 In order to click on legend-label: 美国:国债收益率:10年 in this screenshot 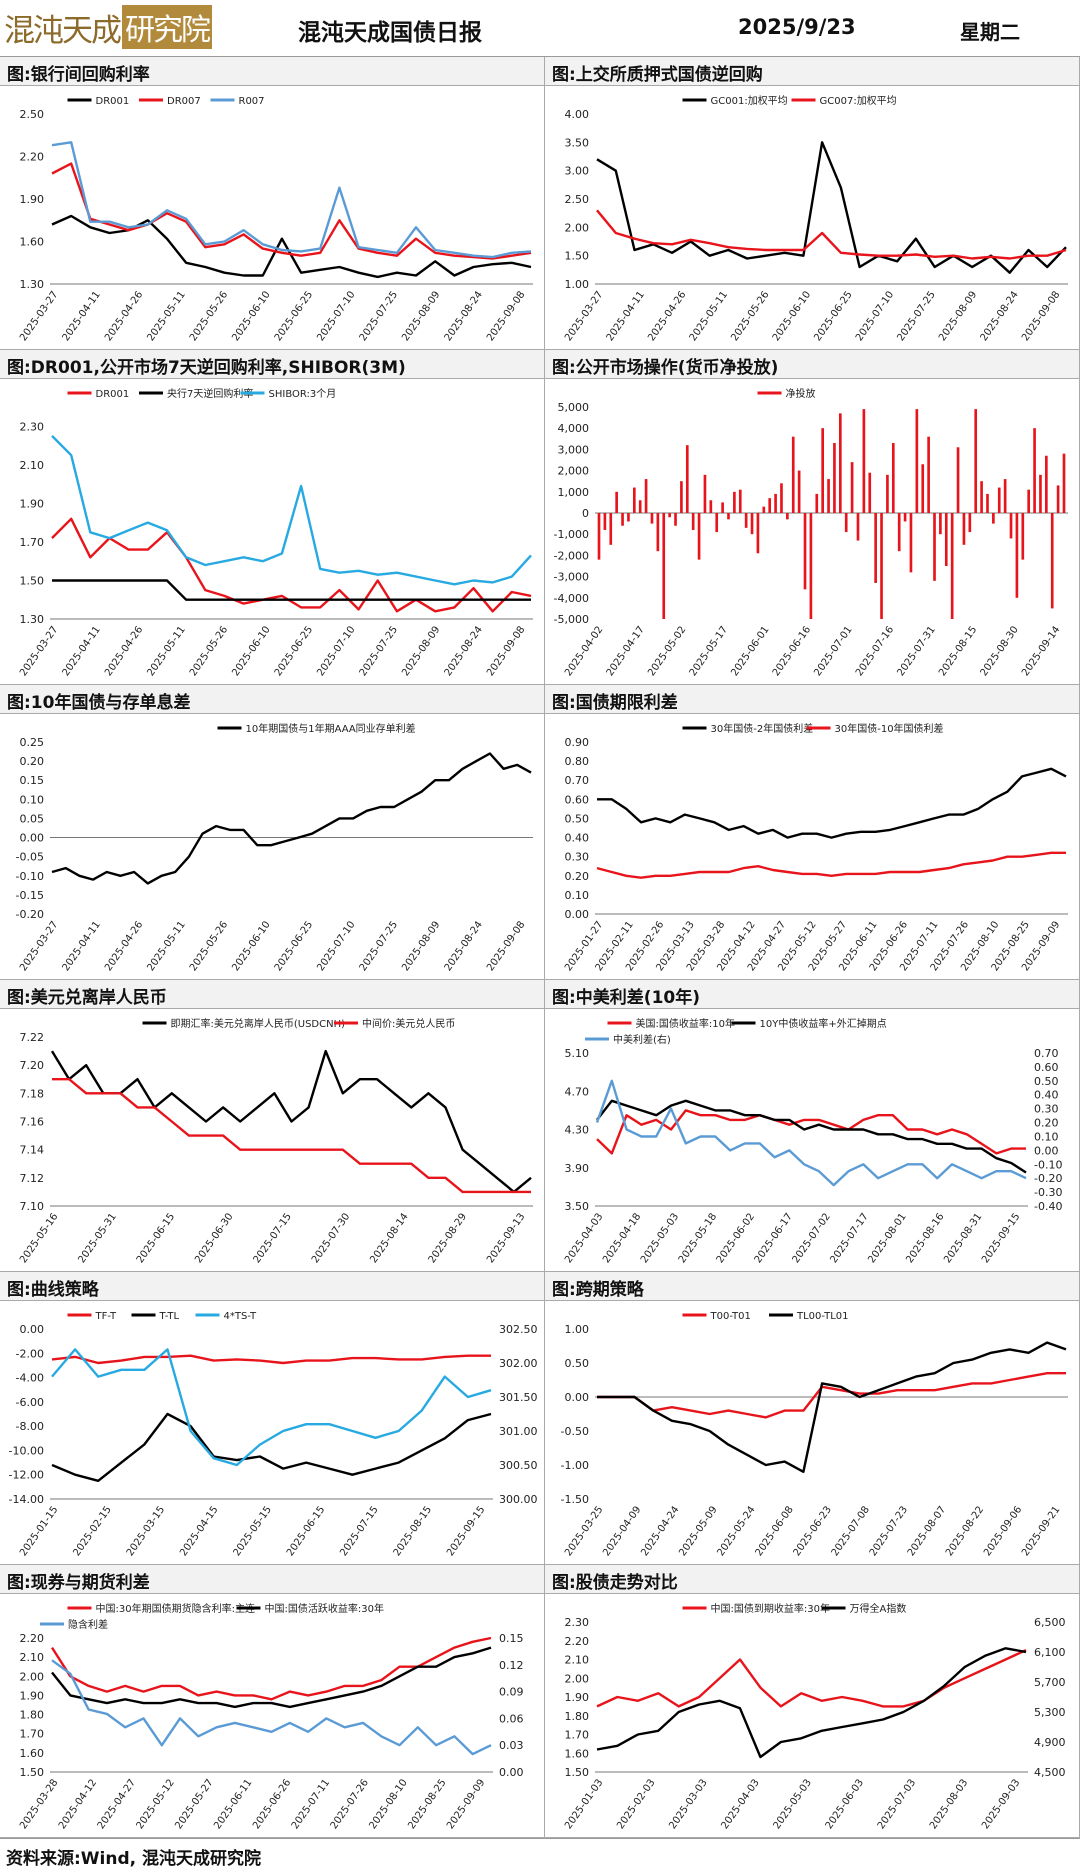, I will do `click(685, 1023)`.